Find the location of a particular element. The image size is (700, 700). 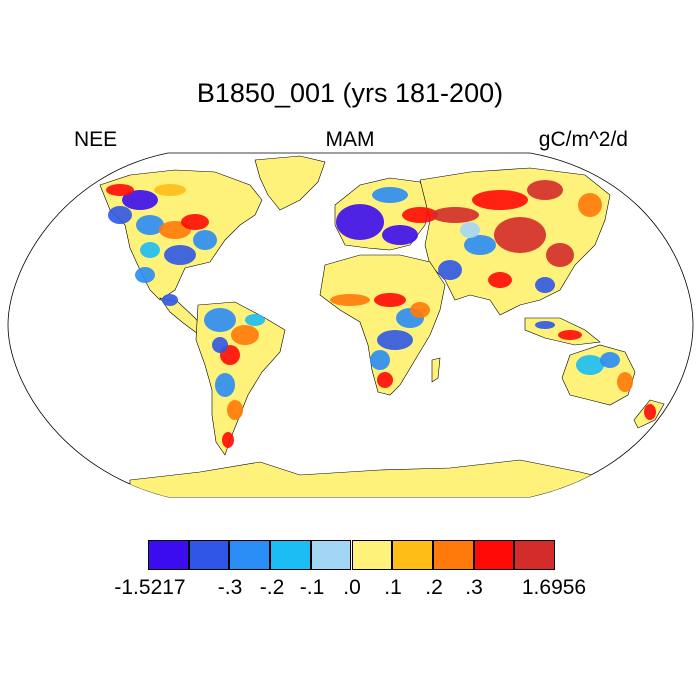

legend-label: .3 is located at coordinates (474, 587).